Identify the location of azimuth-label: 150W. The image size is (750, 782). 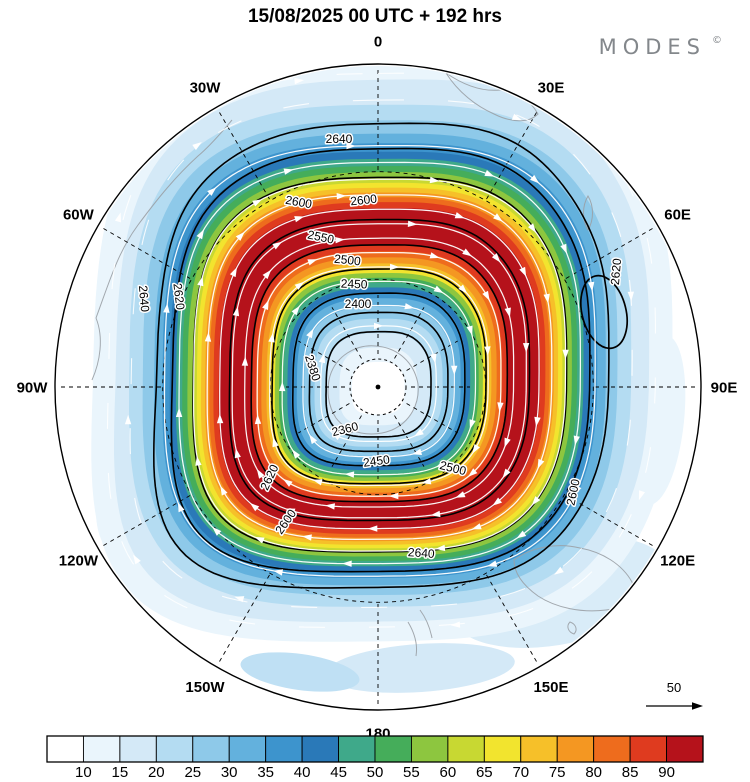
(205, 687).